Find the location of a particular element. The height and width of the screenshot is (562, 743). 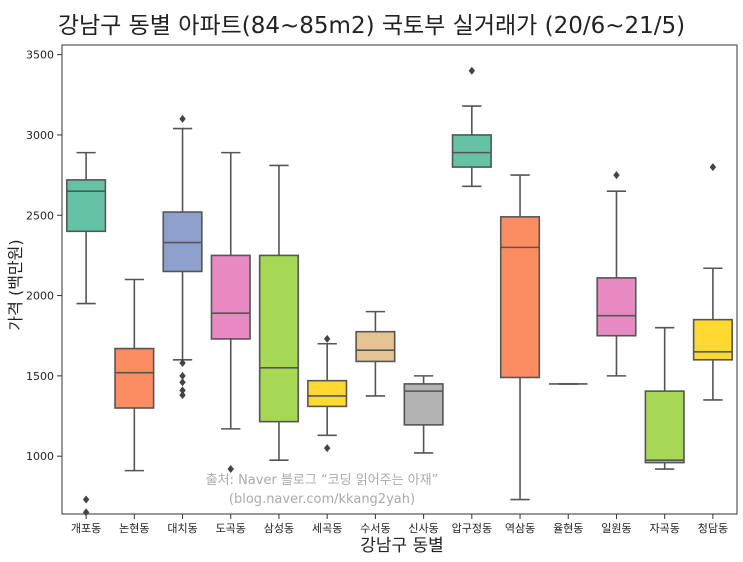

x-tick-label: 역삼동 is located at coordinates (520, 528).